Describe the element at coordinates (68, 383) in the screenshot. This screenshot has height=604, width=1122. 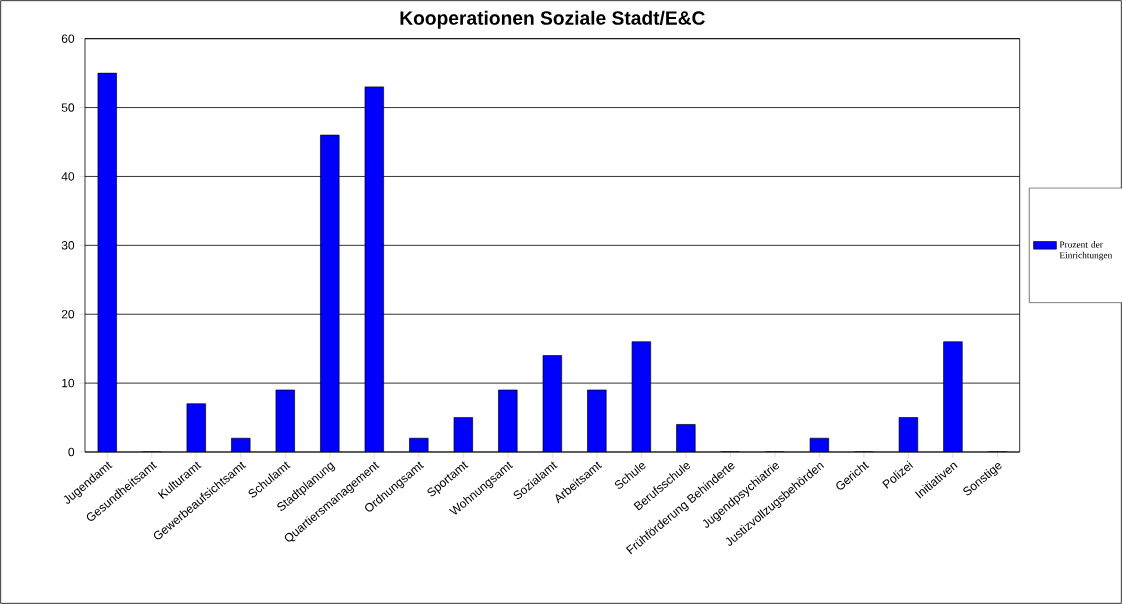
I see `y-tick-label: 10` at that location.